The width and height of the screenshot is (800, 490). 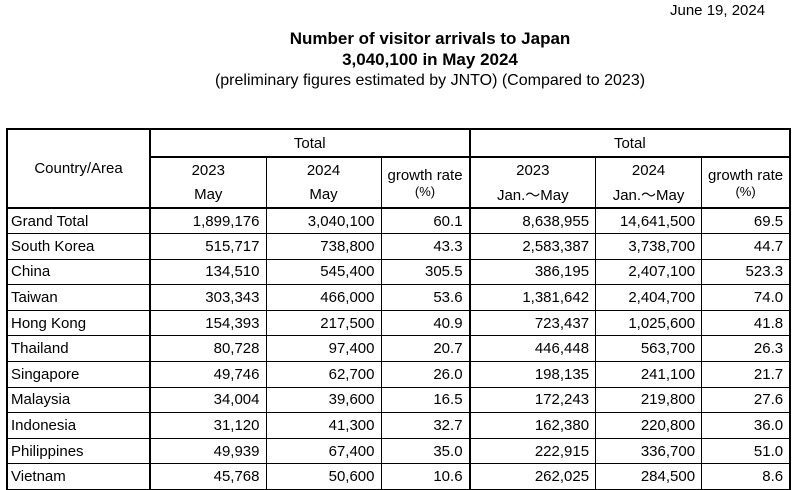 What do you see at coordinates (208, 272) in the screenshot?
I see `may-2023-cell: 134,510` at bounding box center [208, 272].